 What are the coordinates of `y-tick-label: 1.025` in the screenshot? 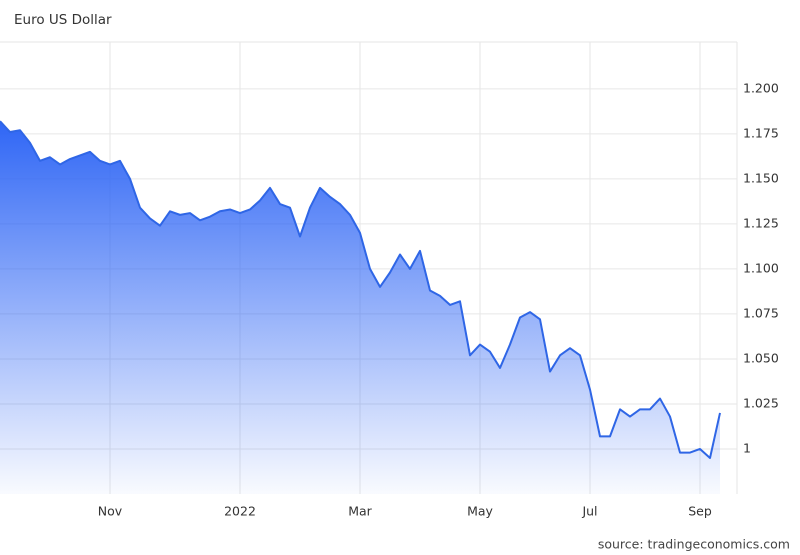 It's located at (761, 402).